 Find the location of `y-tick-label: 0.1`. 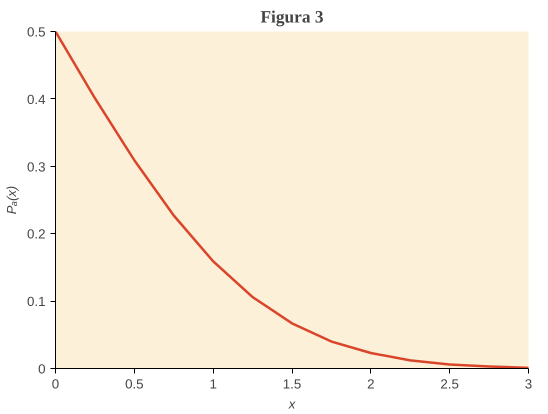

y-tick-label: 0.1 is located at coordinates (36, 302).